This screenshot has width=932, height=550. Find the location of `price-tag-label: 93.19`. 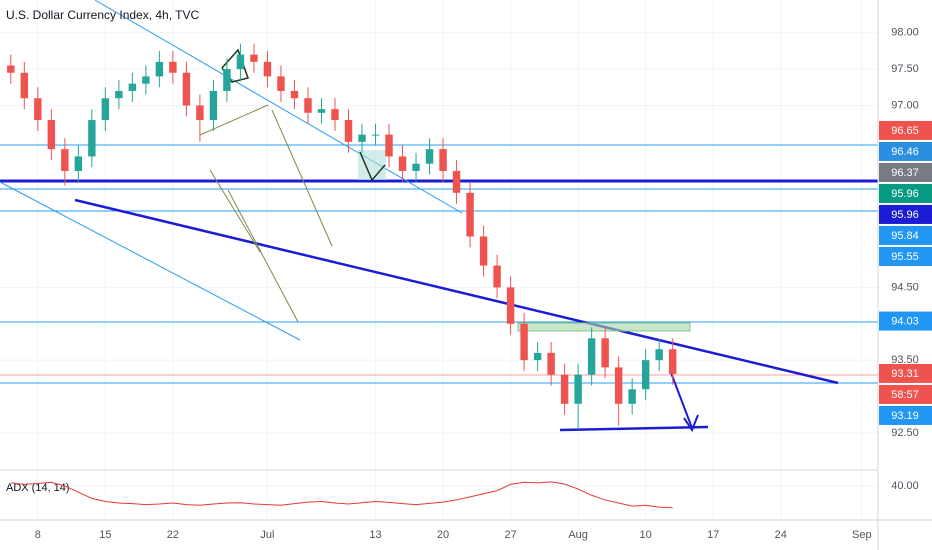

price-tag-label: 93.19 is located at coordinates (905, 416).